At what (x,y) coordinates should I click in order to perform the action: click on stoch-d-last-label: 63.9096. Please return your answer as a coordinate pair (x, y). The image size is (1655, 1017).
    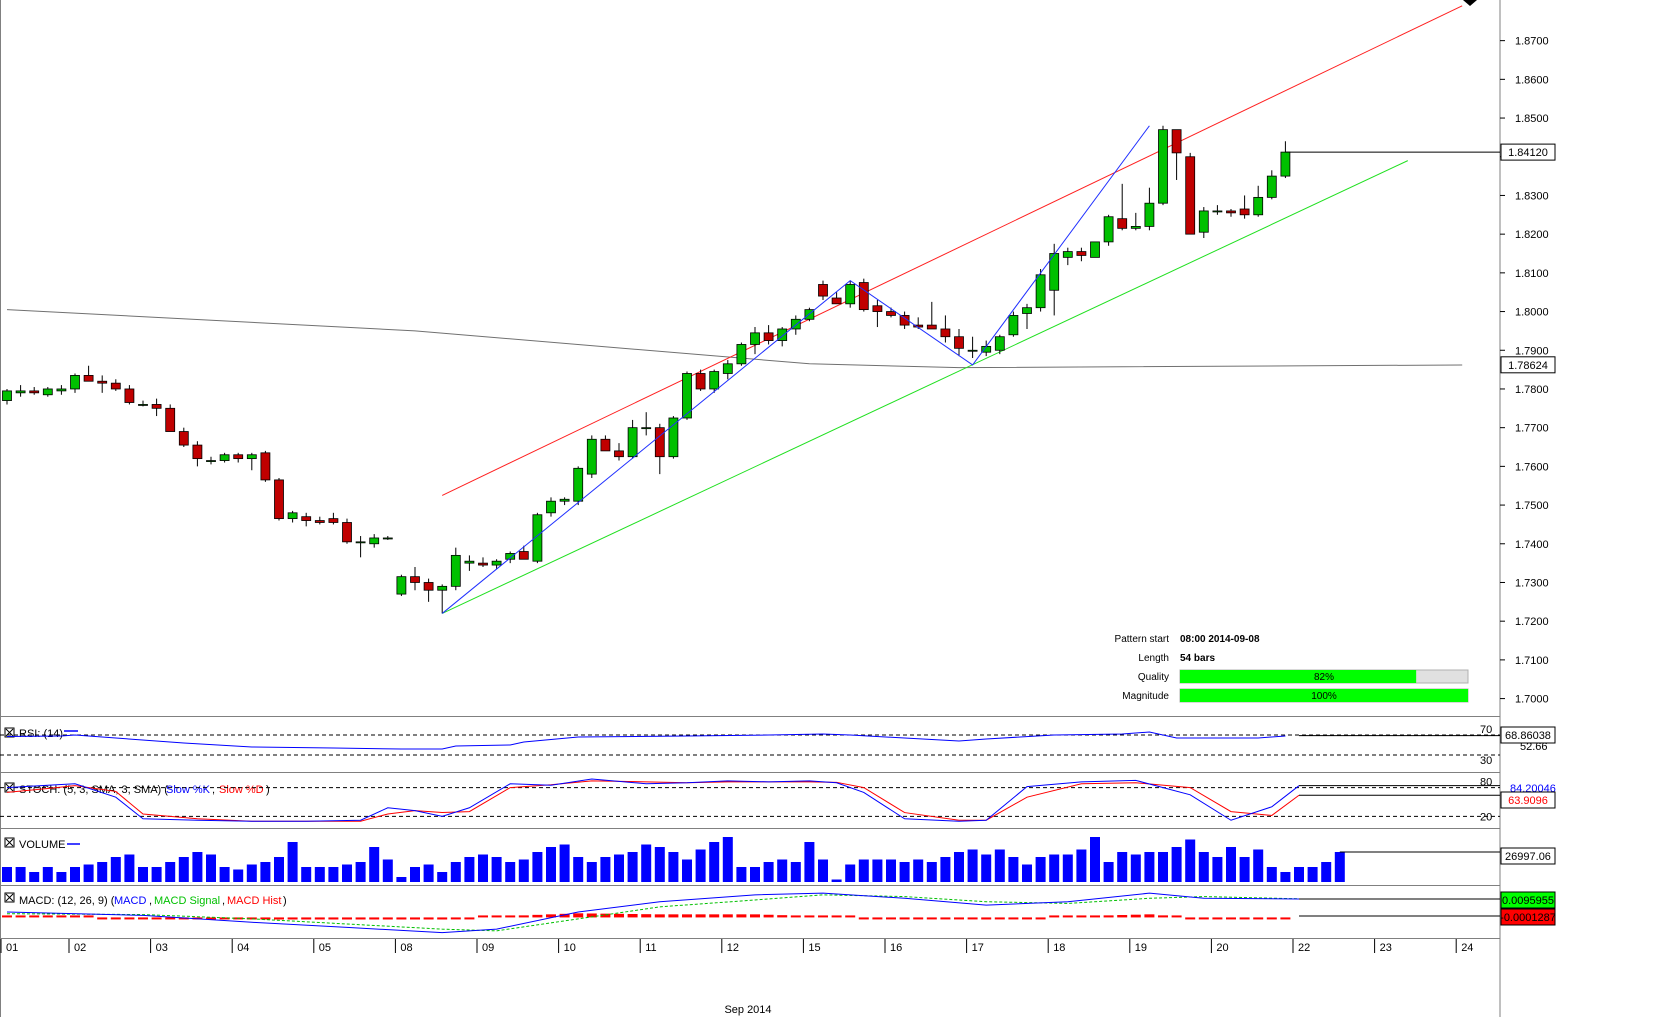
    Looking at the image, I should click on (1528, 801).